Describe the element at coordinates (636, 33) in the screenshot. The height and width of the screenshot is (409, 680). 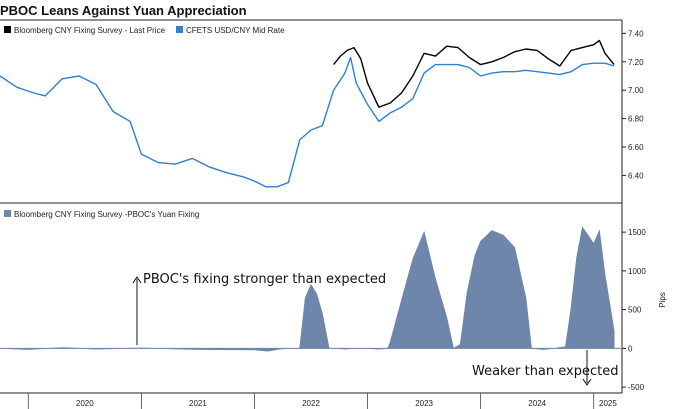
I see `top-y-tick-label: 7.40` at that location.